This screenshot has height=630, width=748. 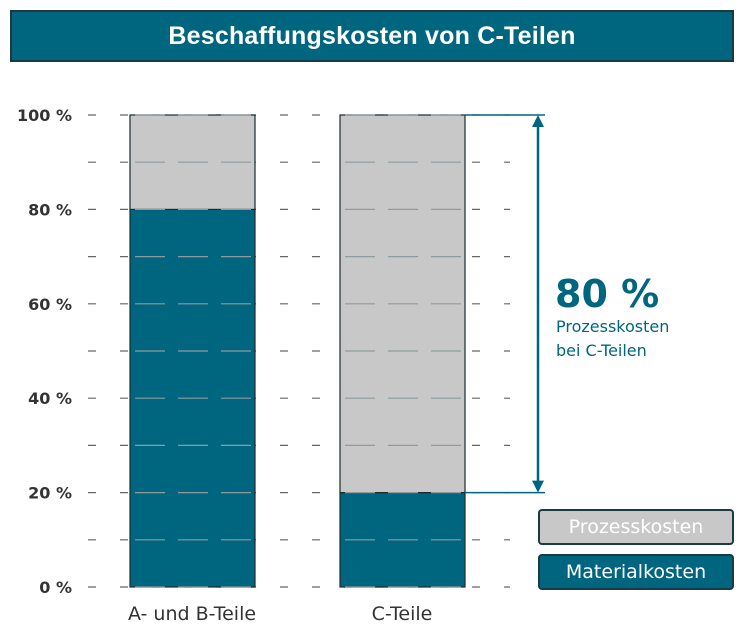 I want to click on arrow-up-icon, so click(x=538, y=121).